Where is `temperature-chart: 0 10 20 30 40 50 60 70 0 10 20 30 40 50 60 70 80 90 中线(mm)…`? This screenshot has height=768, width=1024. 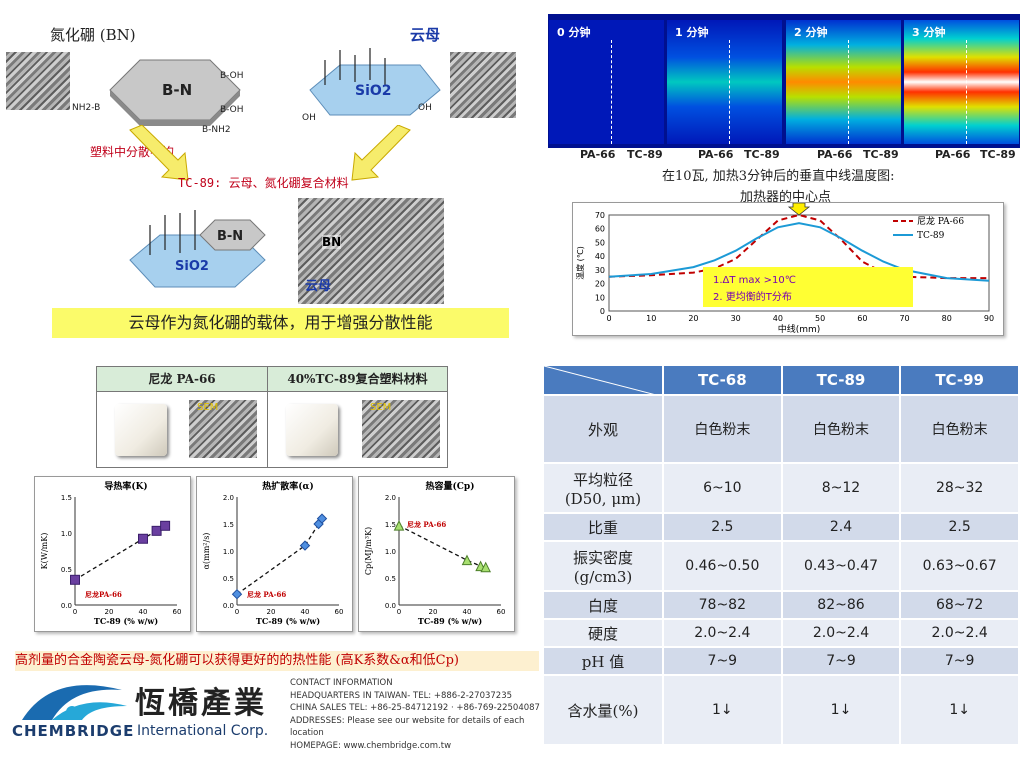
temperature-chart: 0 10 20 30 40 50 60 70 0 10 20 30 40 50 60 70 80 90 中线(mm)… is located at coordinates (788, 269).